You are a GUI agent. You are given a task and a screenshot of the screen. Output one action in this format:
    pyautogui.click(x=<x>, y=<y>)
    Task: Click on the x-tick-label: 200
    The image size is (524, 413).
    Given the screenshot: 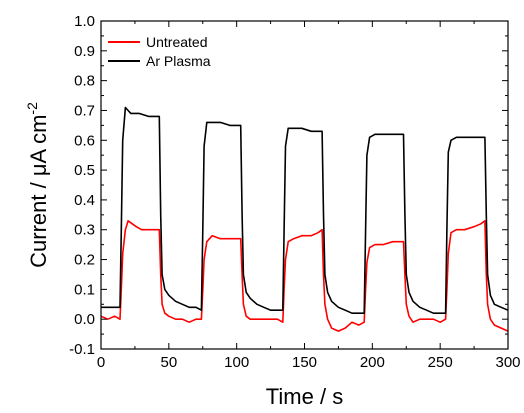 What is the action you would take?
    pyautogui.click(x=372, y=362)
    